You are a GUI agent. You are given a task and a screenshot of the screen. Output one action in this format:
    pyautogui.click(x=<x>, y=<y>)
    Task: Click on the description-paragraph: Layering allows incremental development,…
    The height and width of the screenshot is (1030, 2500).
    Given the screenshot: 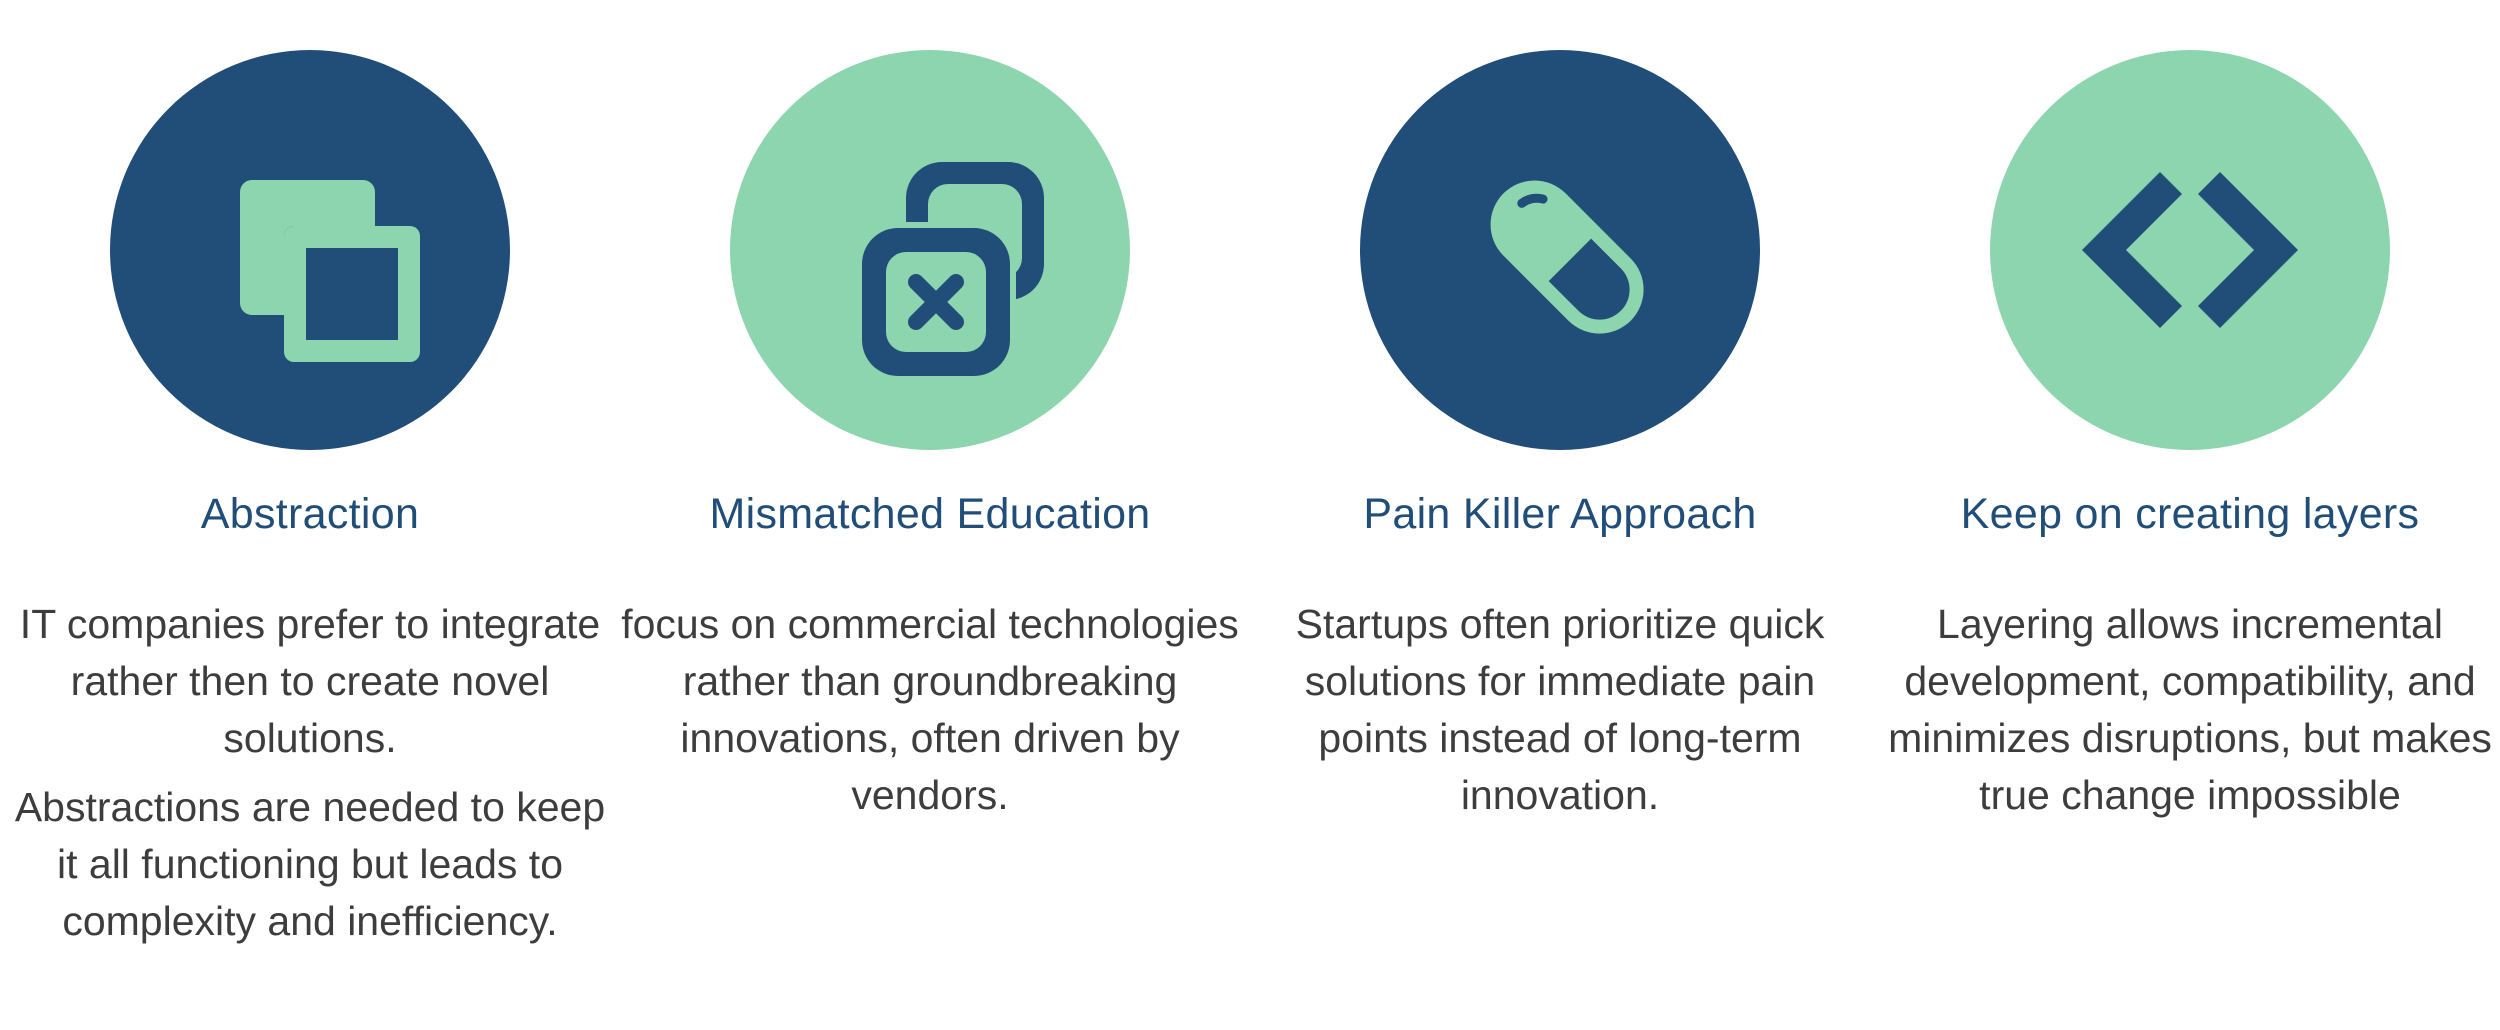 What is the action you would take?
    pyautogui.click(x=2190, y=709)
    